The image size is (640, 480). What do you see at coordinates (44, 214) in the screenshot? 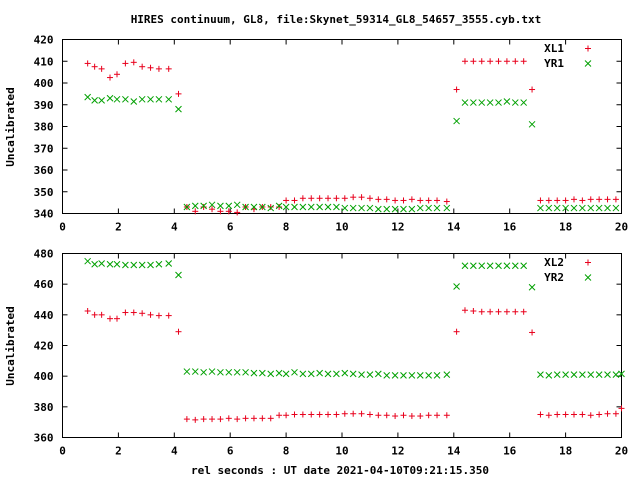
I see `top-y-tick-label: 340` at bounding box center [44, 214].